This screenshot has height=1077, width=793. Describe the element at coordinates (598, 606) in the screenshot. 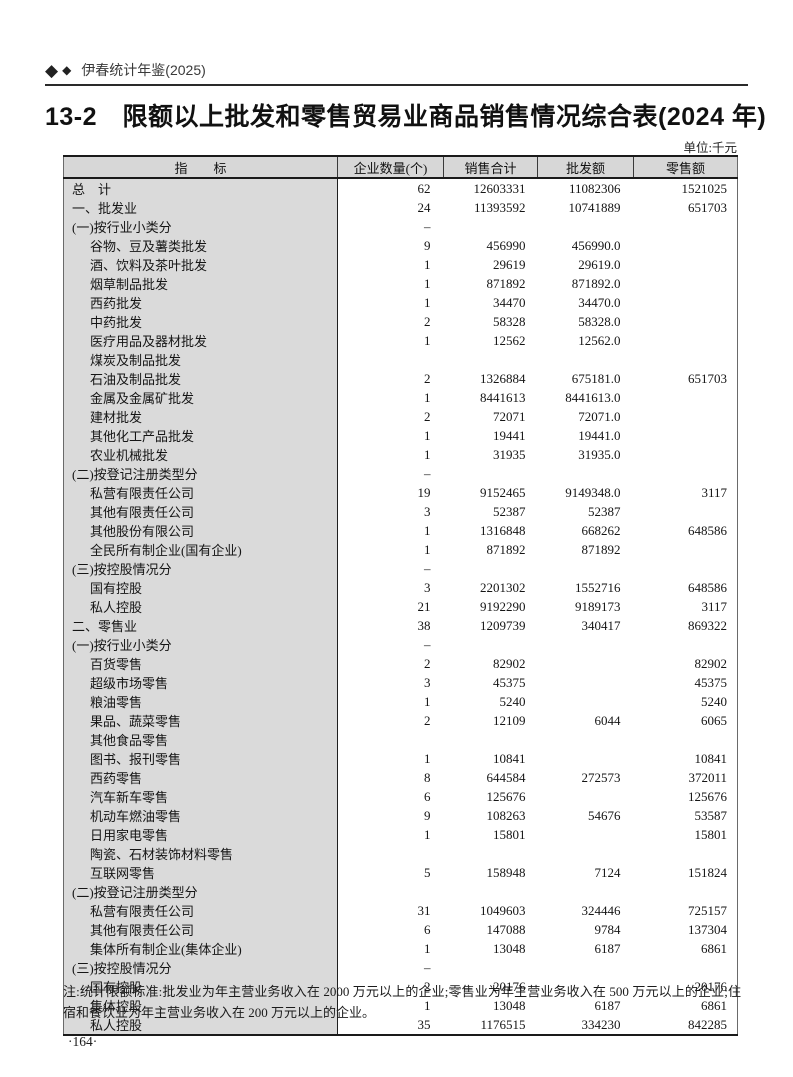

I see `row-value-cell: 9189173` at that location.